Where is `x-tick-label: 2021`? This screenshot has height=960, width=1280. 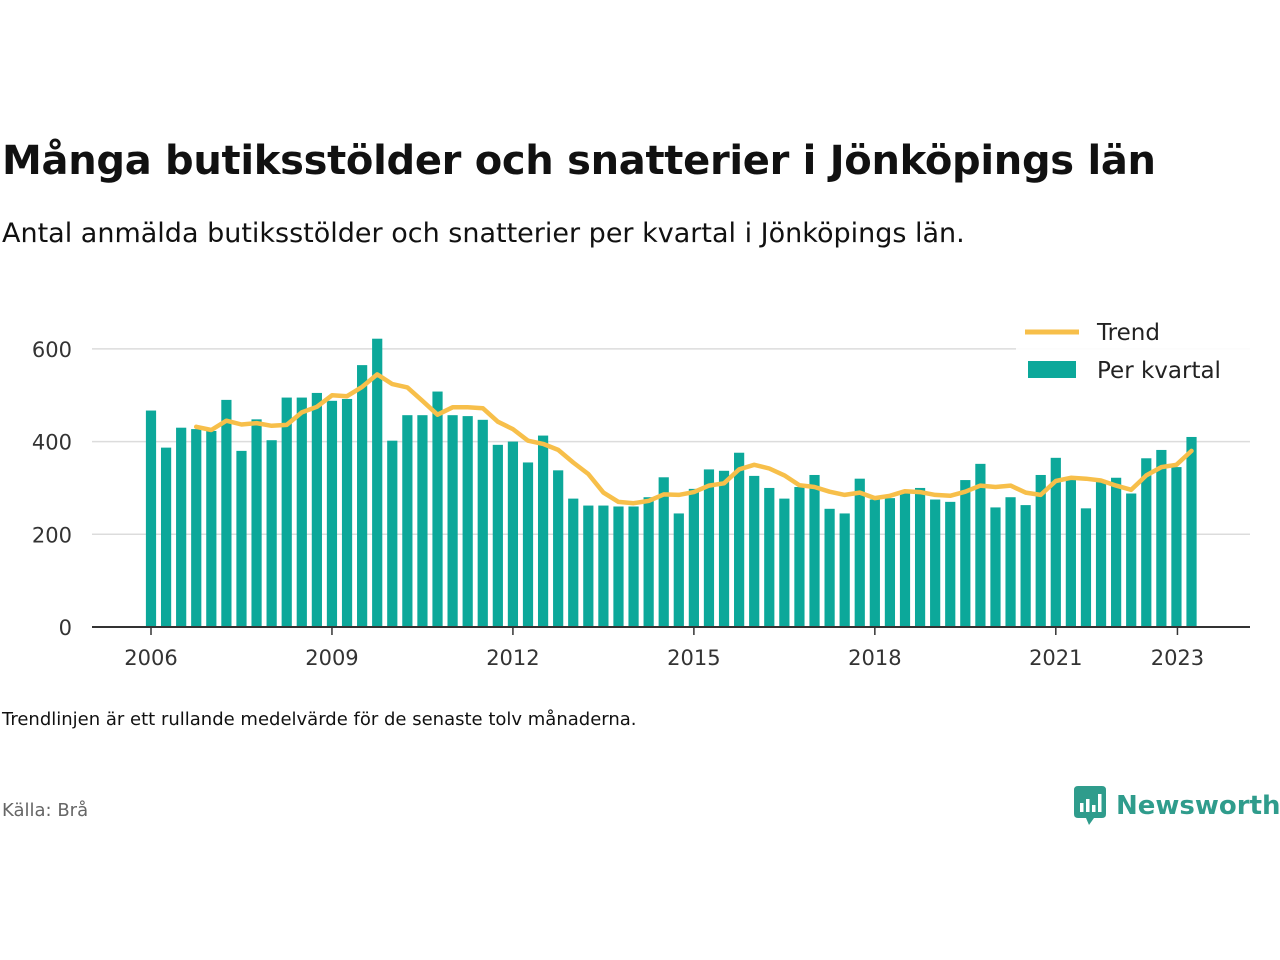
x-tick-label: 2021 is located at coordinates (1055, 658).